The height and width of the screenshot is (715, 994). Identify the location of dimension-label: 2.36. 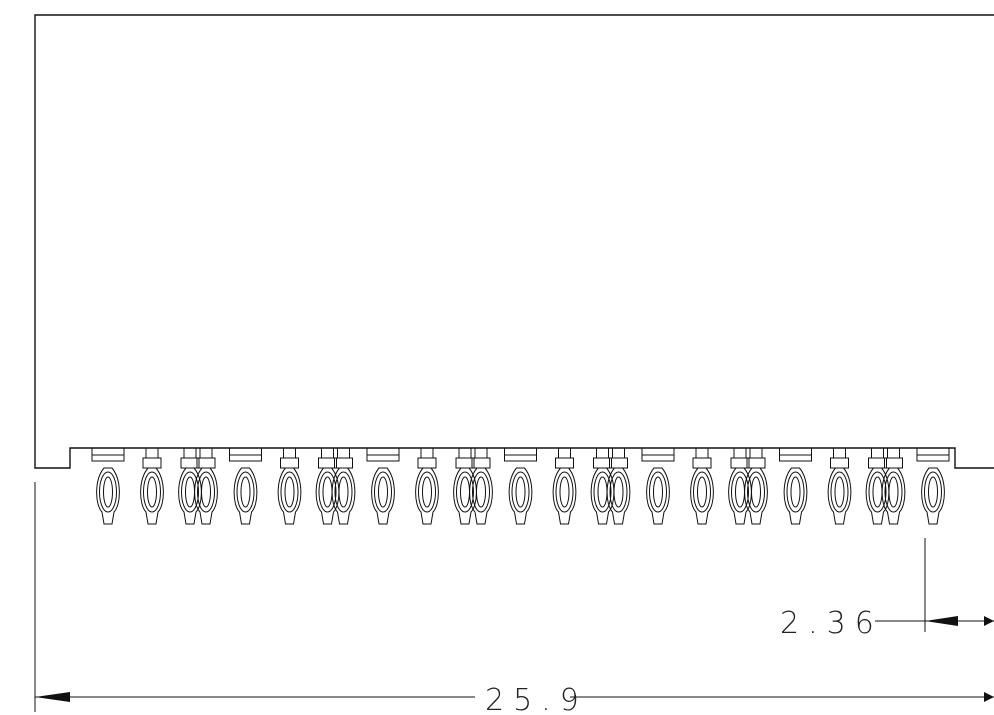
(831, 623).